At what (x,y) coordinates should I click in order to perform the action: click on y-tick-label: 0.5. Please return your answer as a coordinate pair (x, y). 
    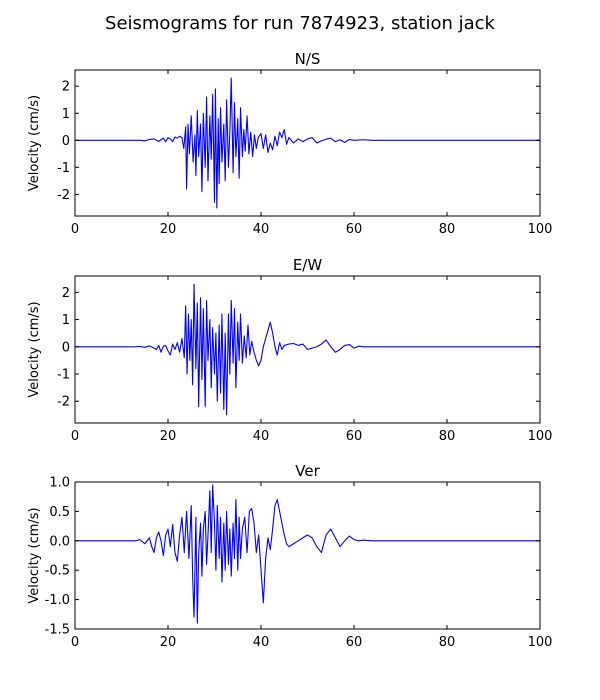
    Looking at the image, I should click on (59, 512).